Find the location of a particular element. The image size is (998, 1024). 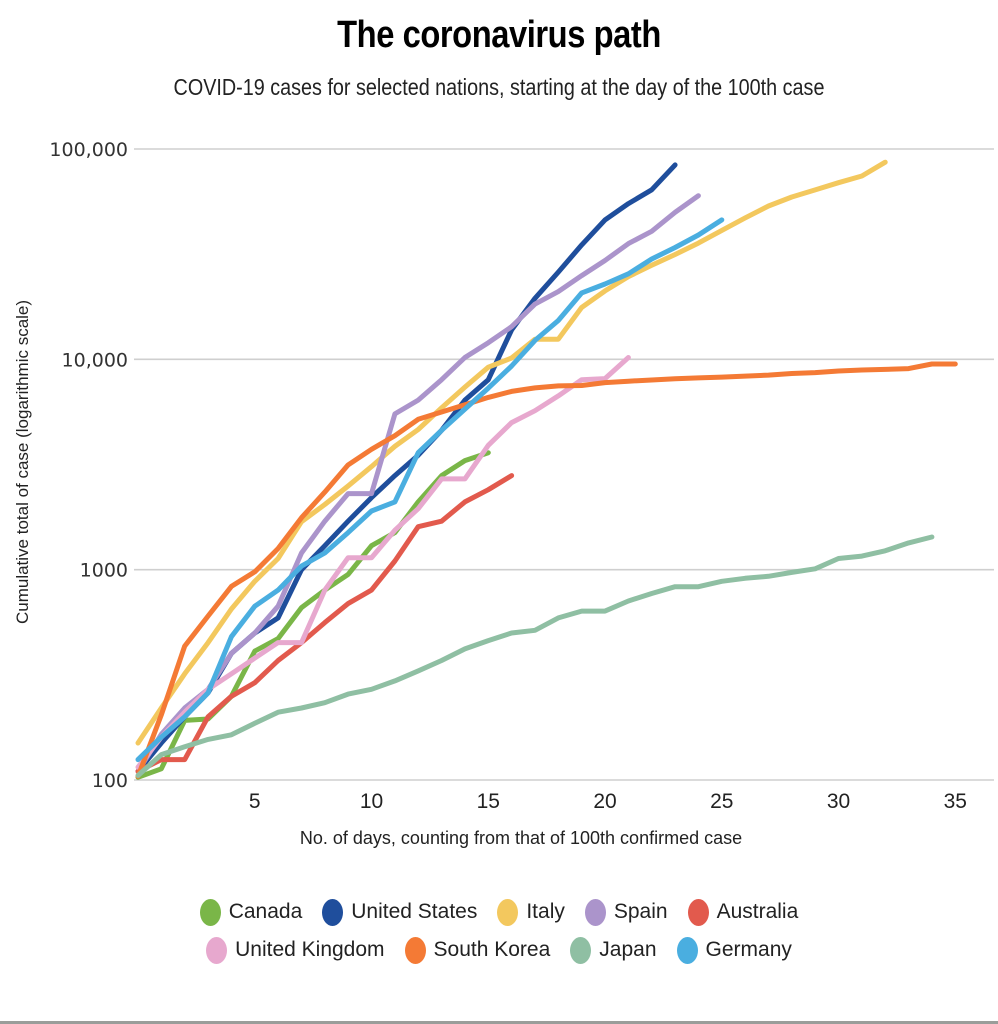

series-line-canada is located at coordinates (313, 615).